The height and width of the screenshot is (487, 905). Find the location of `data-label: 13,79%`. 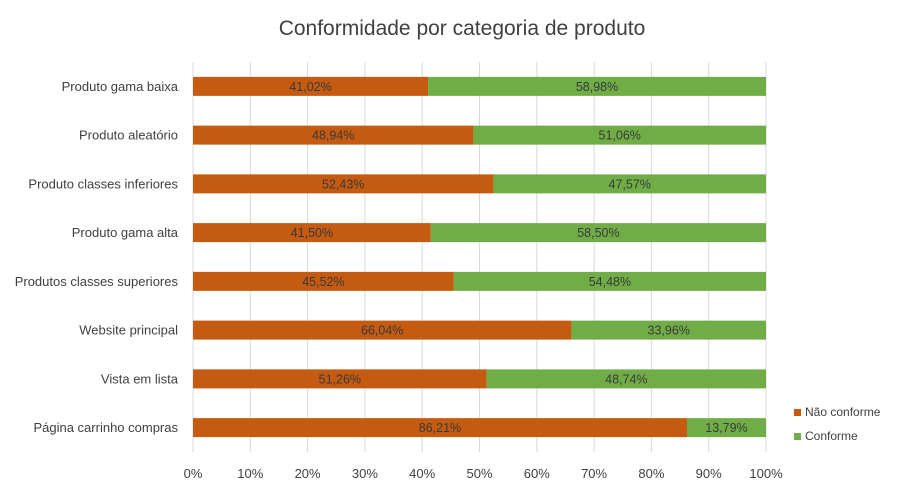

data-label: 13,79% is located at coordinates (726, 428).